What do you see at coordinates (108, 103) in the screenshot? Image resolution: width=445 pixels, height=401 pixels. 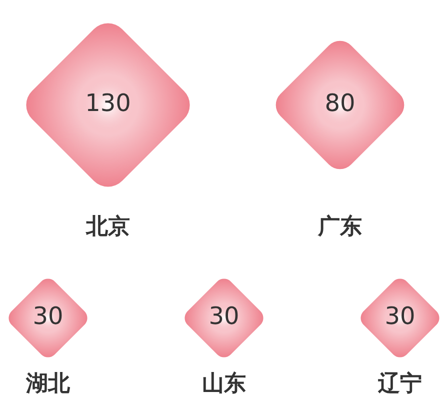 I see `data-label: 130` at bounding box center [108, 103].